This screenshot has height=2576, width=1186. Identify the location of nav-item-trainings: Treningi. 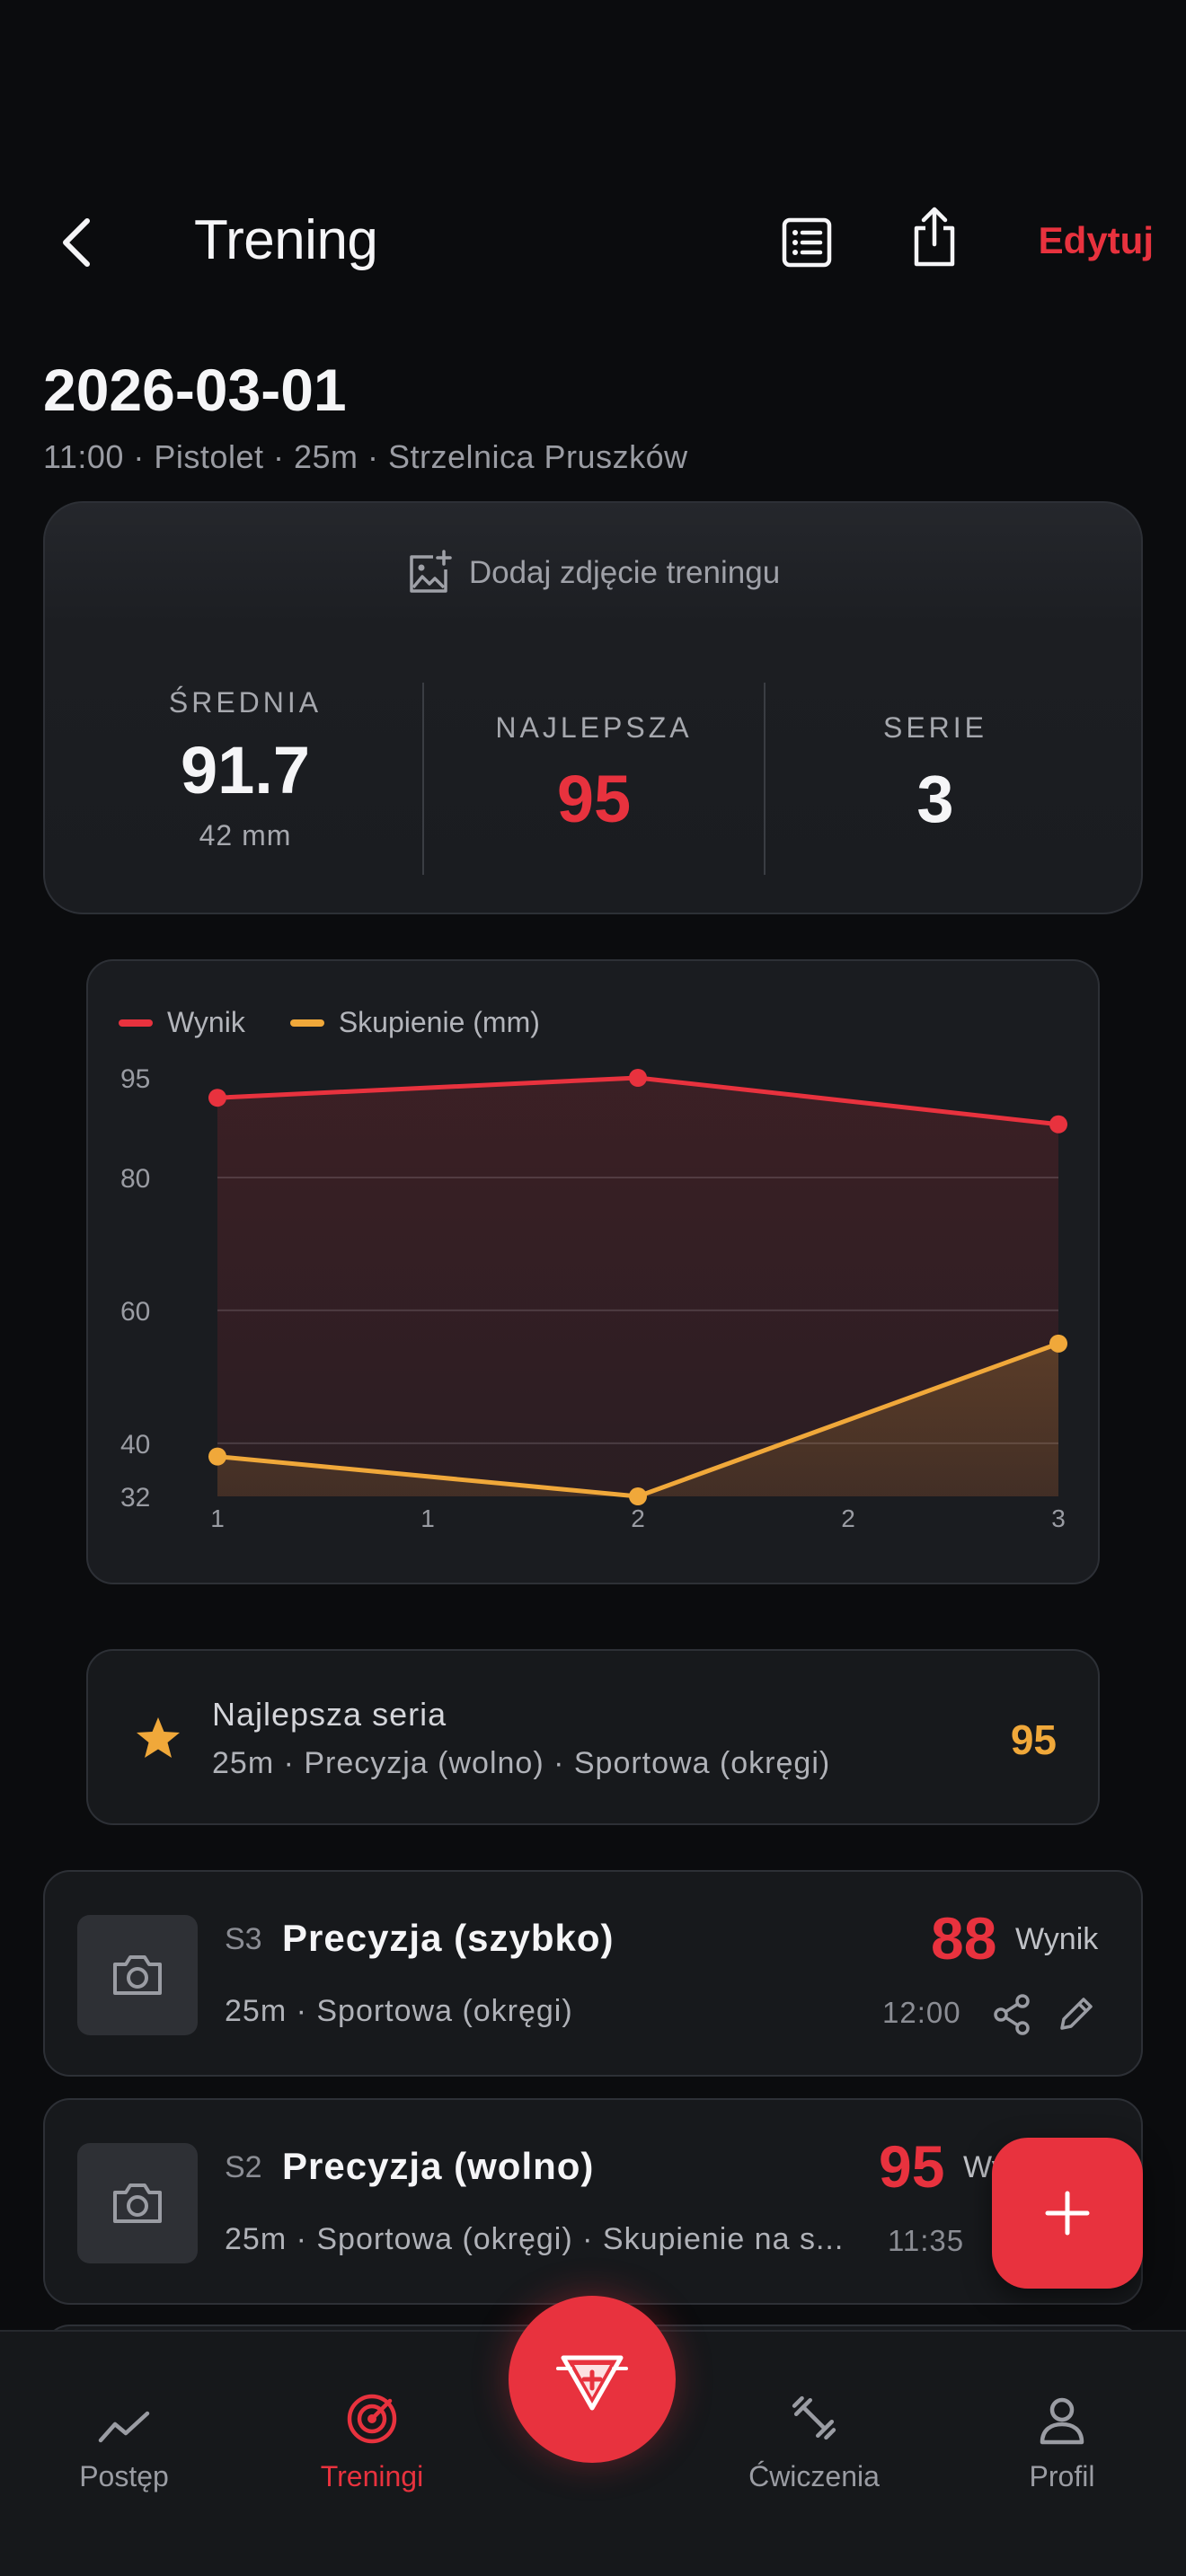
(372, 2412).